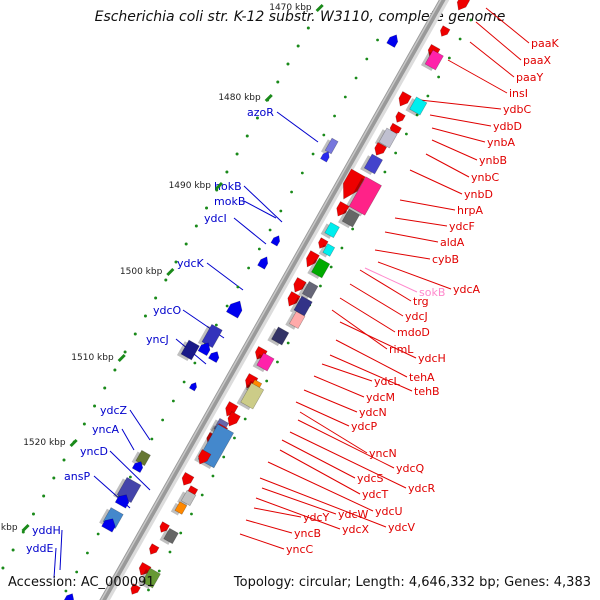 The image size is (600, 600). I want to click on gene-label: ydcU, so click(389, 511).